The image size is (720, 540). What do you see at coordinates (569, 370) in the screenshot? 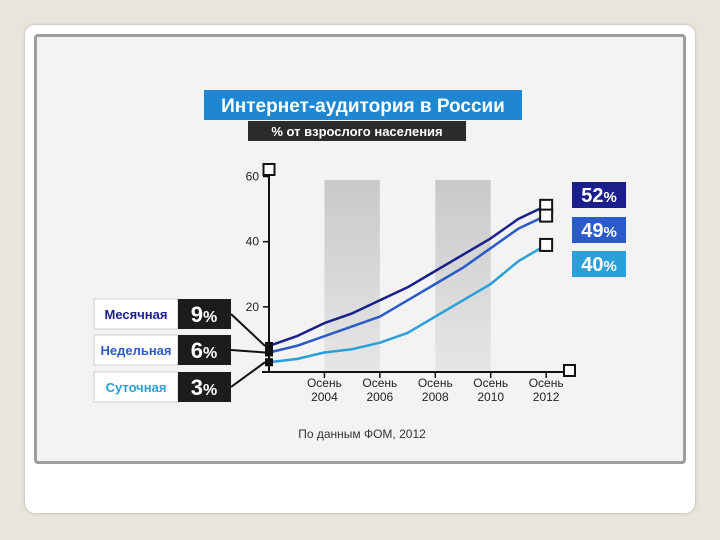
I see `x-axis-end-marker` at bounding box center [569, 370].